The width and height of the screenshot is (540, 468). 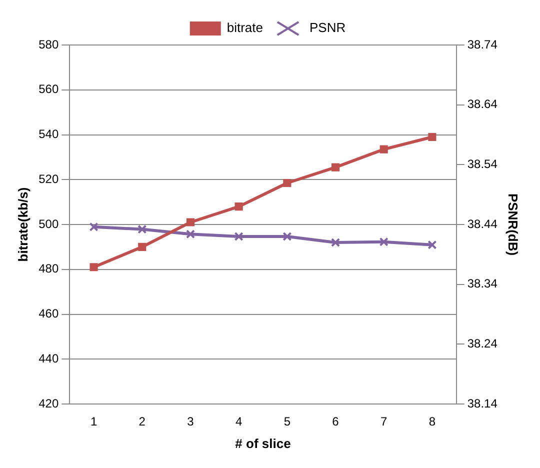 I want to click on y2-tick-label: 38.54, so click(x=482, y=163).